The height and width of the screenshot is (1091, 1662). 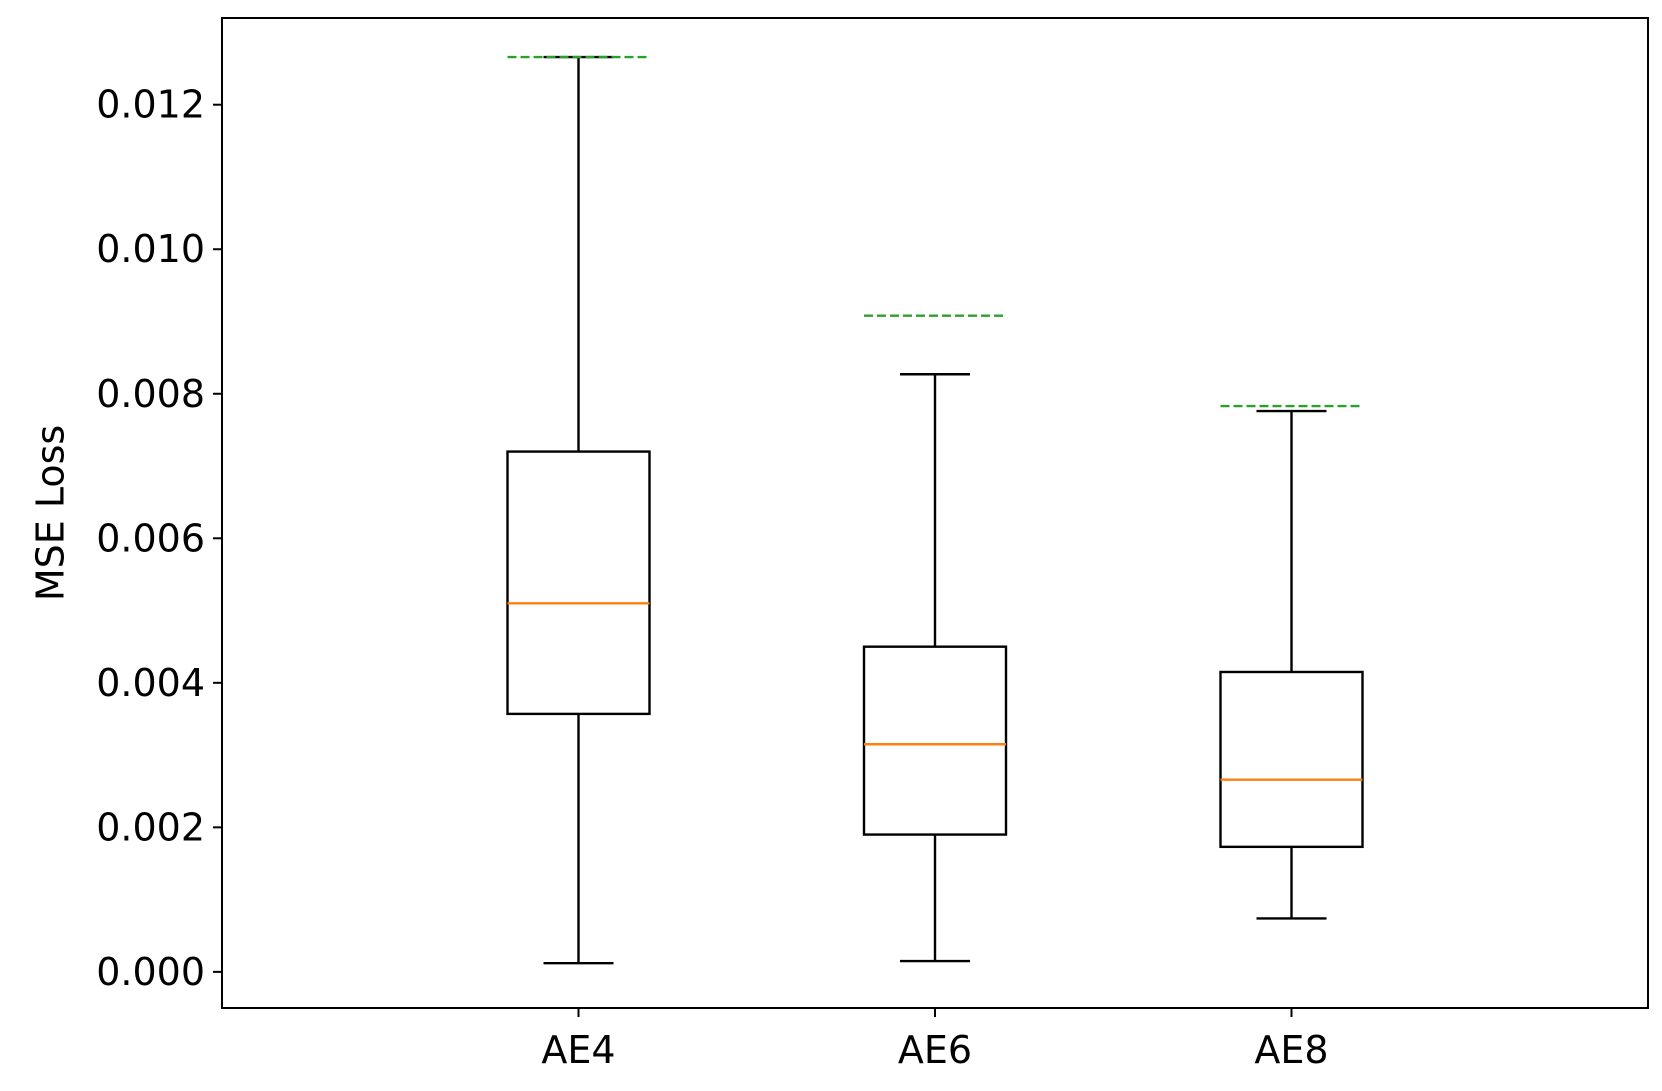 I want to click on x-tick-label-ae6: AE6, so click(x=935, y=1050).